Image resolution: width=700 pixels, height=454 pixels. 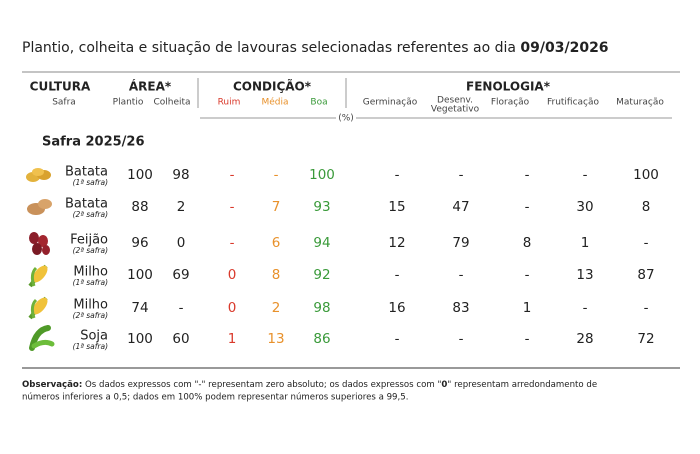 What do you see at coordinates (396, 308) in the screenshot?
I see `cell: 16` at bounding box center [396, 308].